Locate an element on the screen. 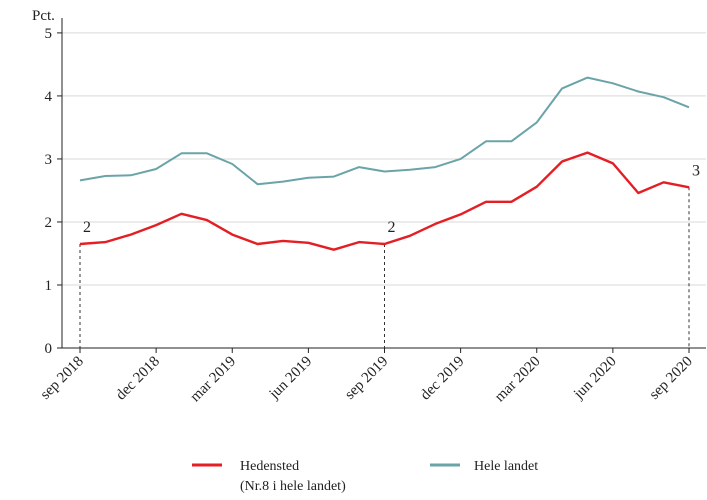 The image size is (707, 500). y-tick-label-3: 3 is located at coordinates (49, 160).